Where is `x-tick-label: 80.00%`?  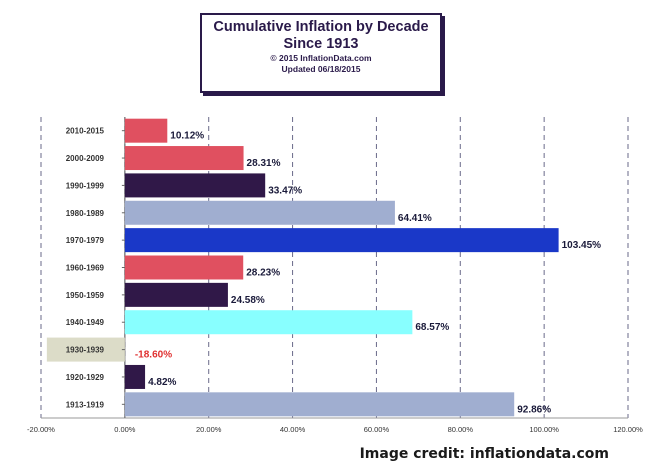
x-tick-label: 80.00% is located at coordinates (461, 429).